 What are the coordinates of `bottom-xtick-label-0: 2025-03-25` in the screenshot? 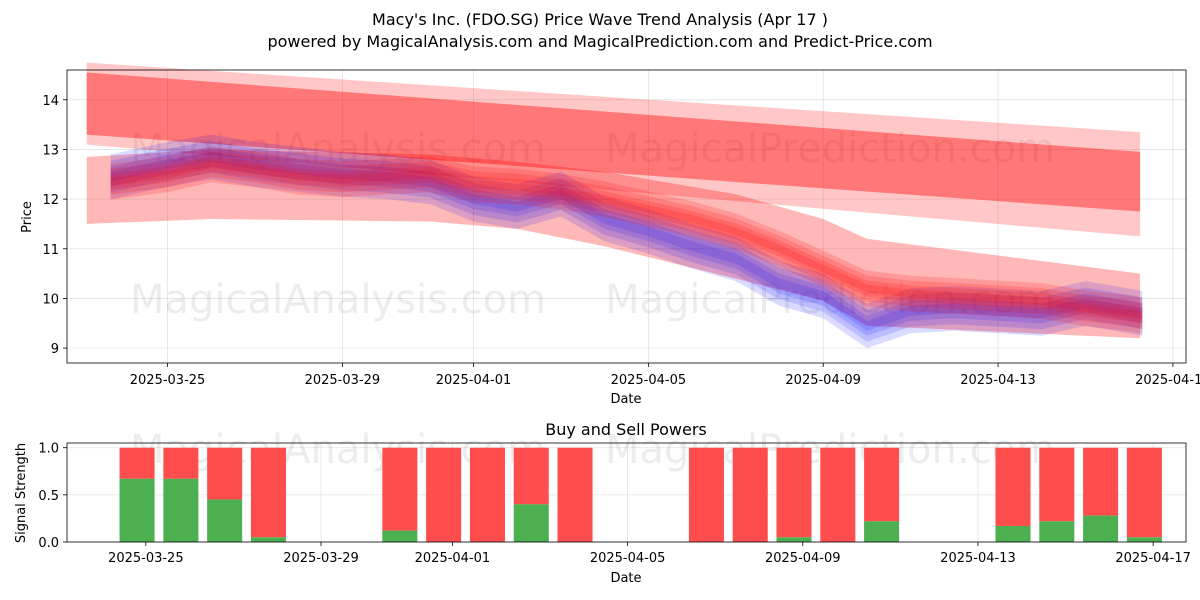 It's located at (146, 558).